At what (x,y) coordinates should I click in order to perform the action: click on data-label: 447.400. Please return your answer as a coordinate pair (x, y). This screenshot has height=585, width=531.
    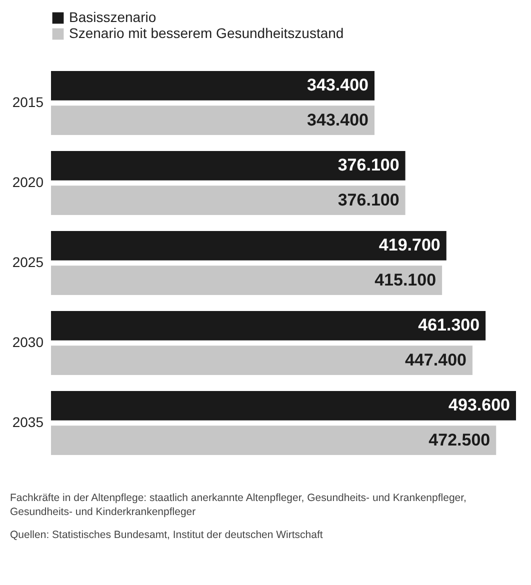
    Looking at the image, I should click on (435, 360).